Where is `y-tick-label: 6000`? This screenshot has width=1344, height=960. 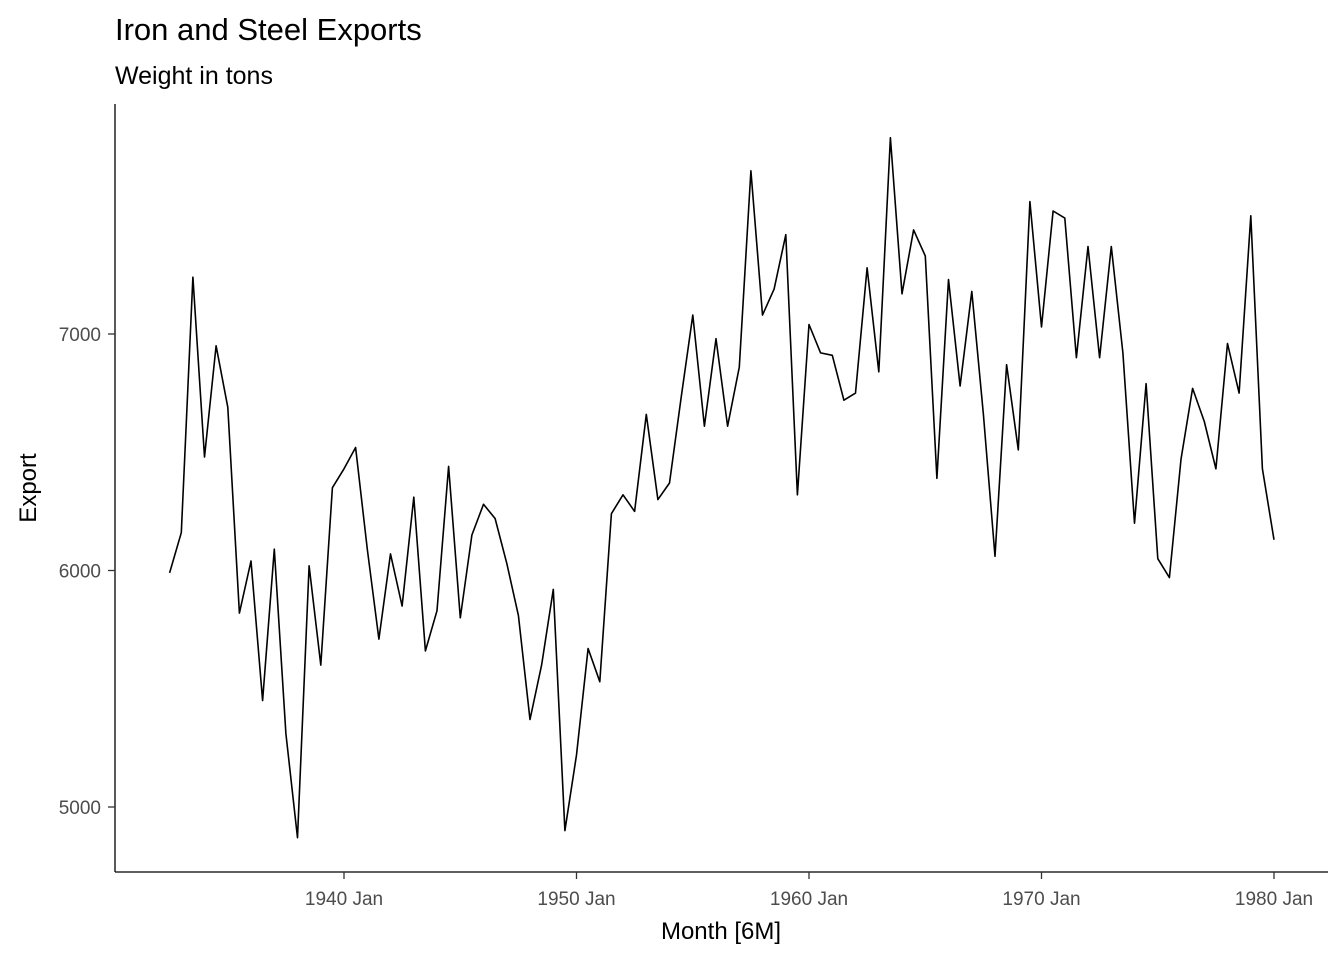 y-tick-label: 6000 is located at coordinates (80, 572).